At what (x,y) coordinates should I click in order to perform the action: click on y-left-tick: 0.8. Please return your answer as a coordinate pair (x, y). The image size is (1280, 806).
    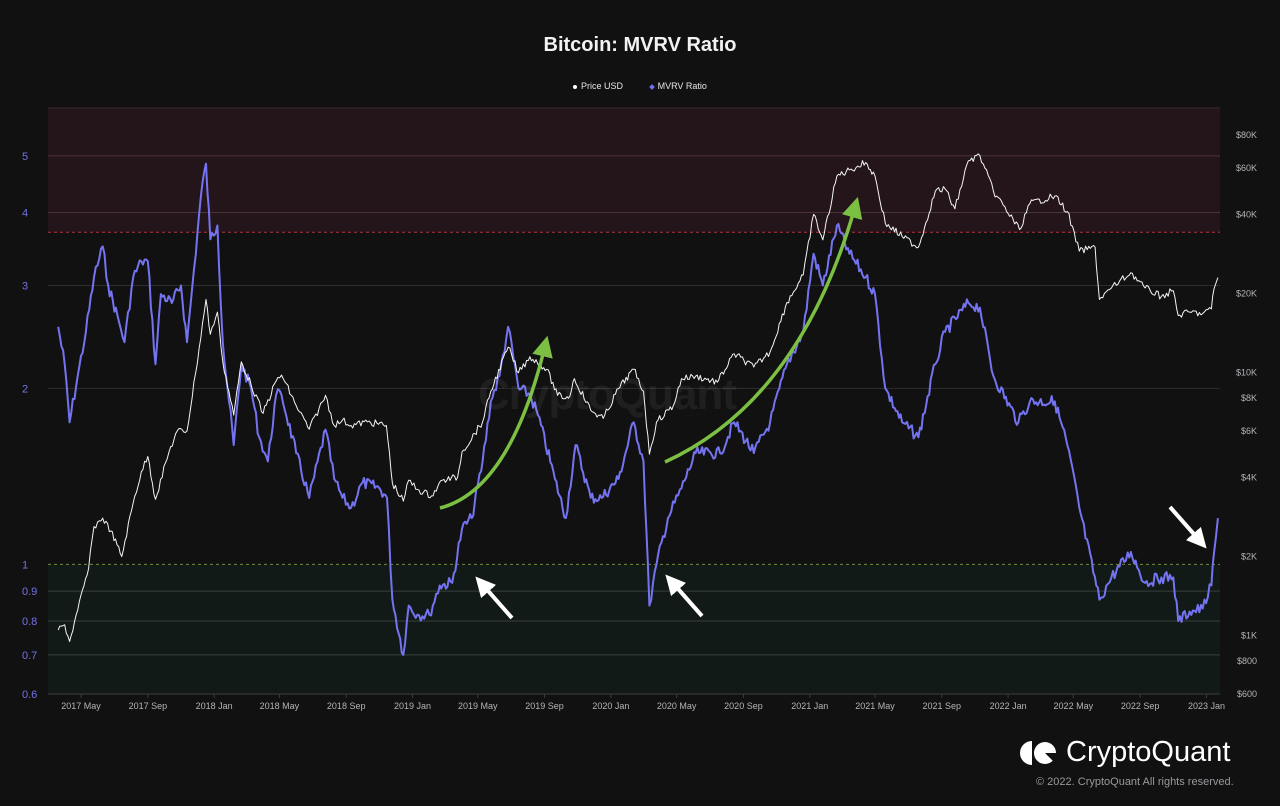
    Looking at the image, I should click on (29, 622).